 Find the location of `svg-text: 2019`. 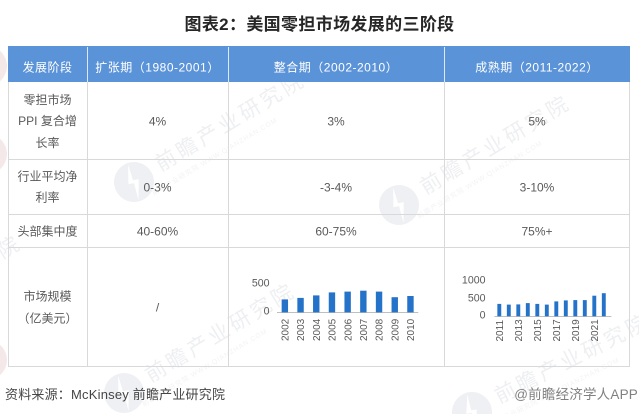

svg-text: 2019 is located at coordinates (576, 330).